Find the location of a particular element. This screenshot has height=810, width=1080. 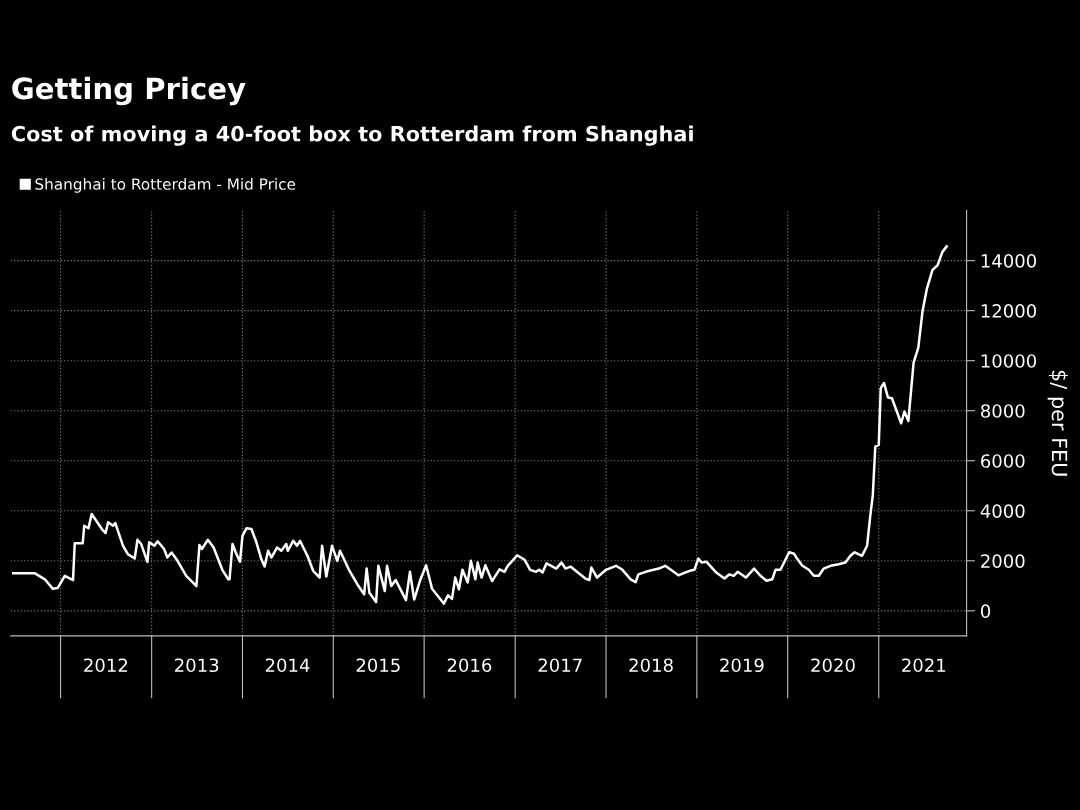

x-tick-label: 2021 is located at coordinates (924, 665).